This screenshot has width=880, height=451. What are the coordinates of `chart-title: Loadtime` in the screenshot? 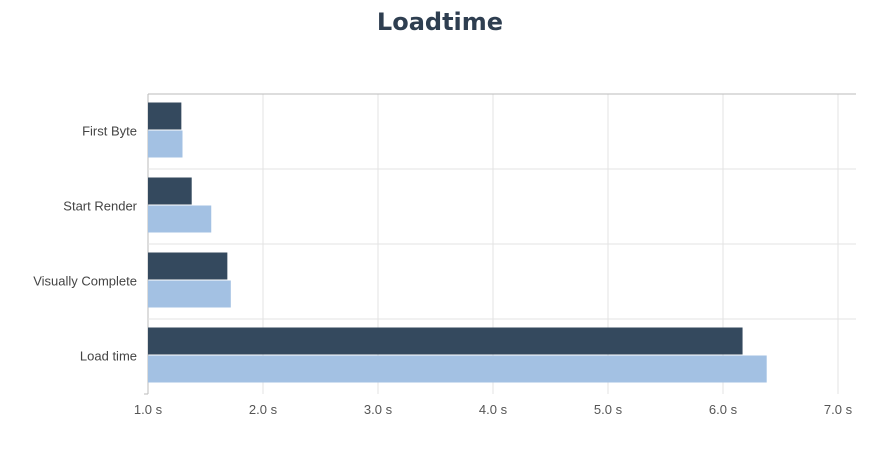 It's located at (440, 22).